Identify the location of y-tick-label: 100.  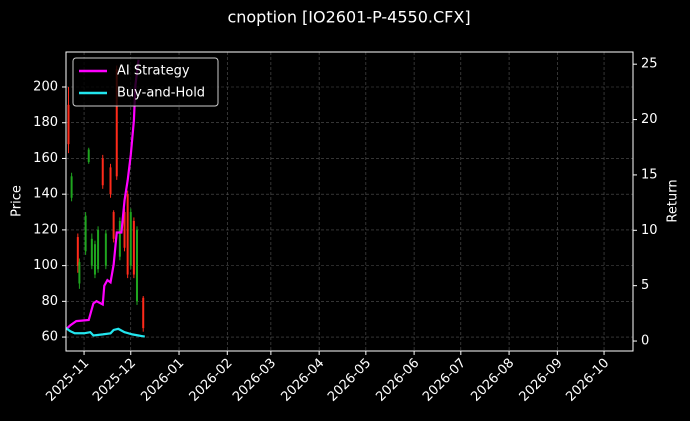
(45, 265).